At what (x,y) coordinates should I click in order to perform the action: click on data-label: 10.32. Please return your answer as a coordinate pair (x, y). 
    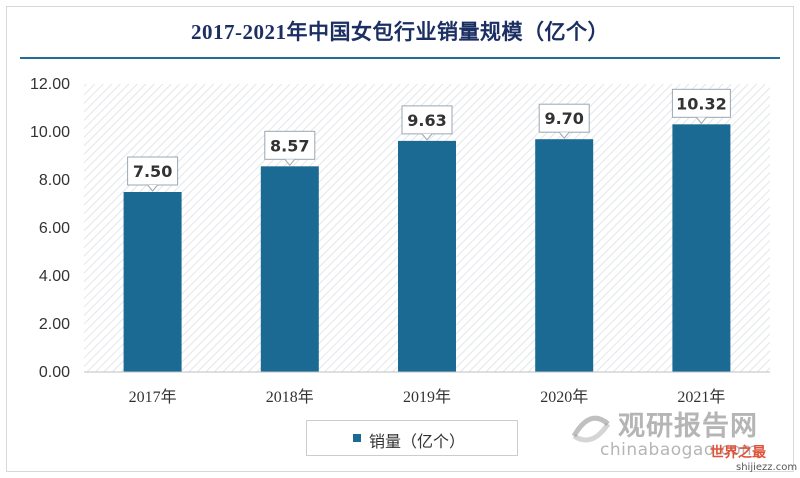
    Looking at the image, I should click on (701, 103).